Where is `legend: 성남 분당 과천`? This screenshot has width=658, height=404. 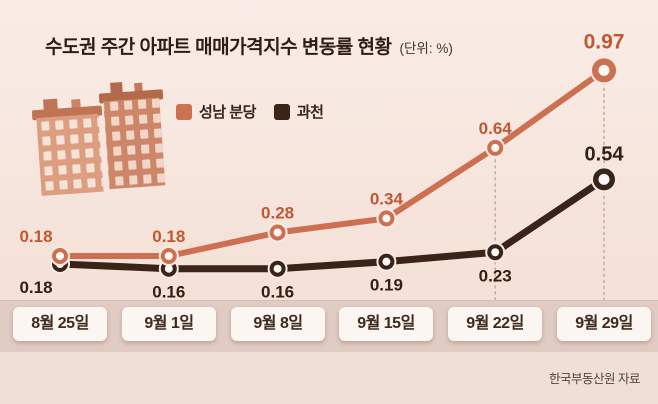 legend: 성남 분당 과천 is located at coordinates (250, 111).